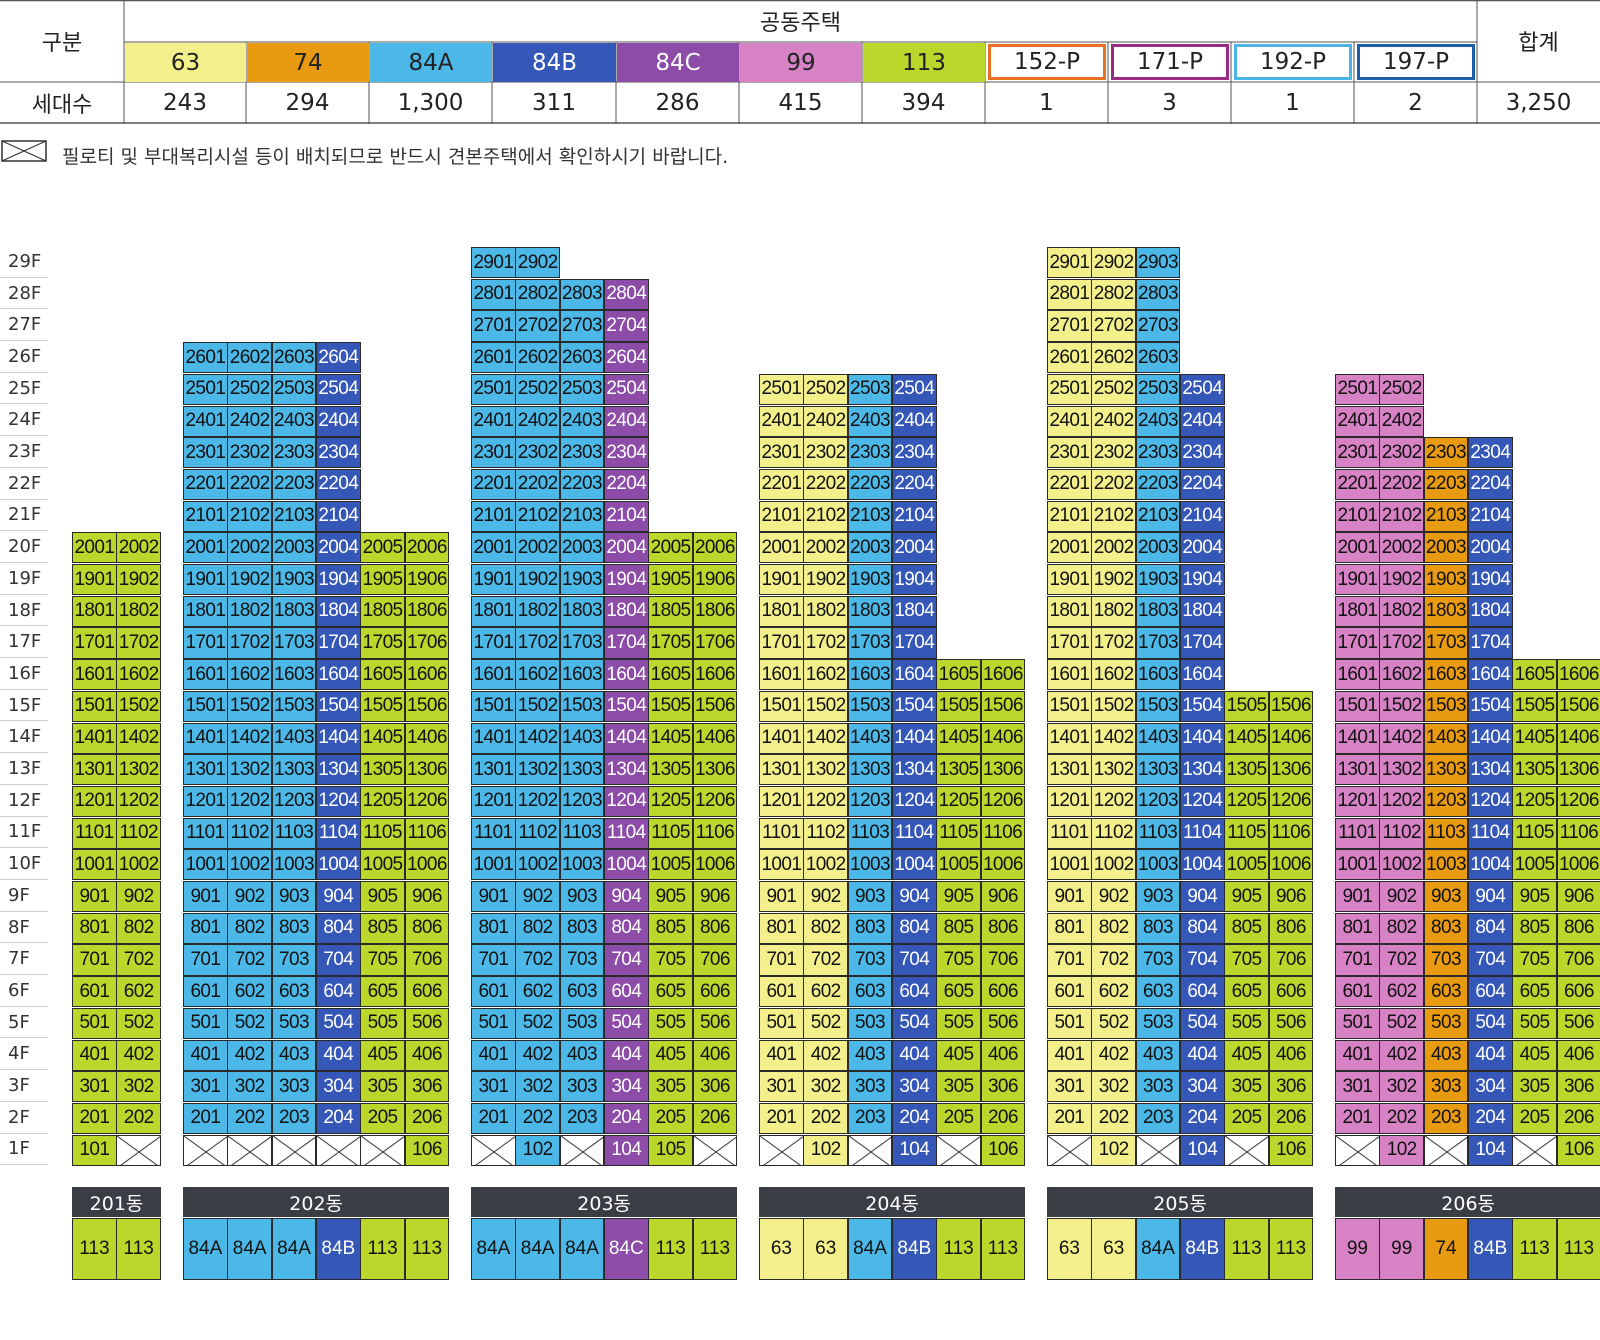  I want to click on floor-label: 2F, so click(24, 1118).